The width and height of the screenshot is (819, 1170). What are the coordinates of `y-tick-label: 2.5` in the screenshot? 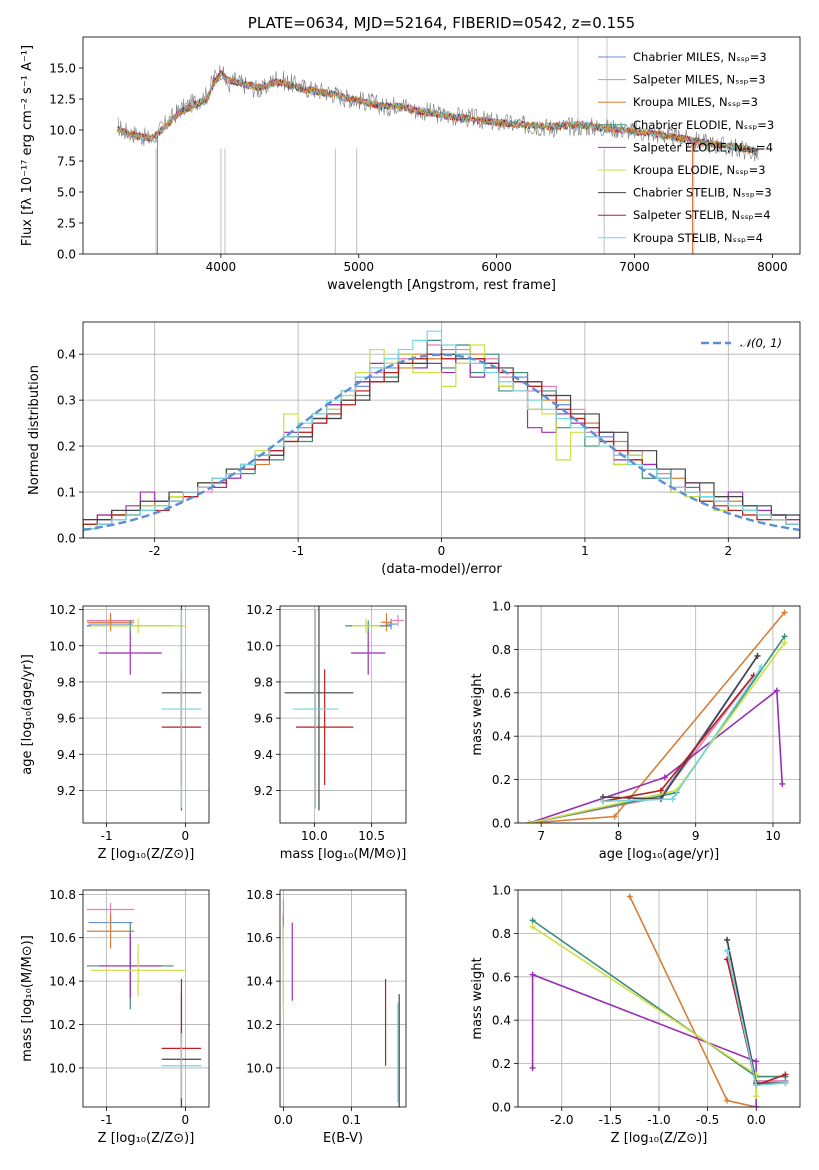 It's located at (66, 224).